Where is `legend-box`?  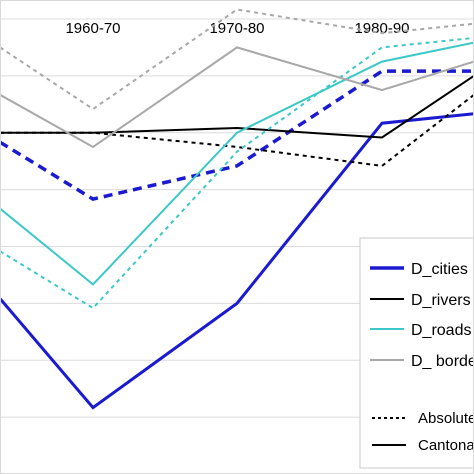 legend-box is located at coordinates (416, 353).